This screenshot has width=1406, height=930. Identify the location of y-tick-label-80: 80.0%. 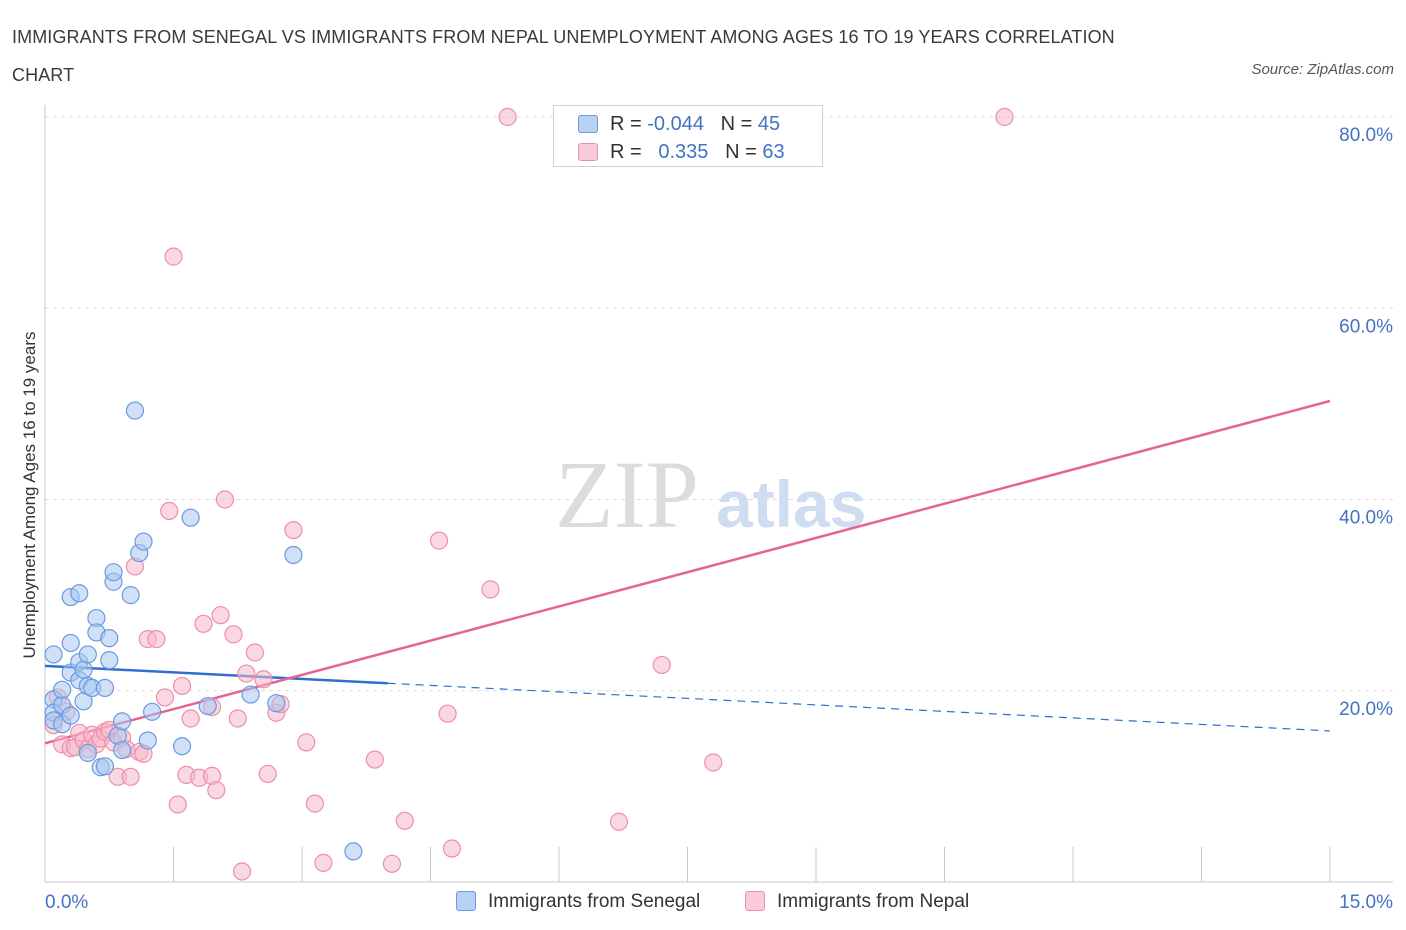
(1366, 135).